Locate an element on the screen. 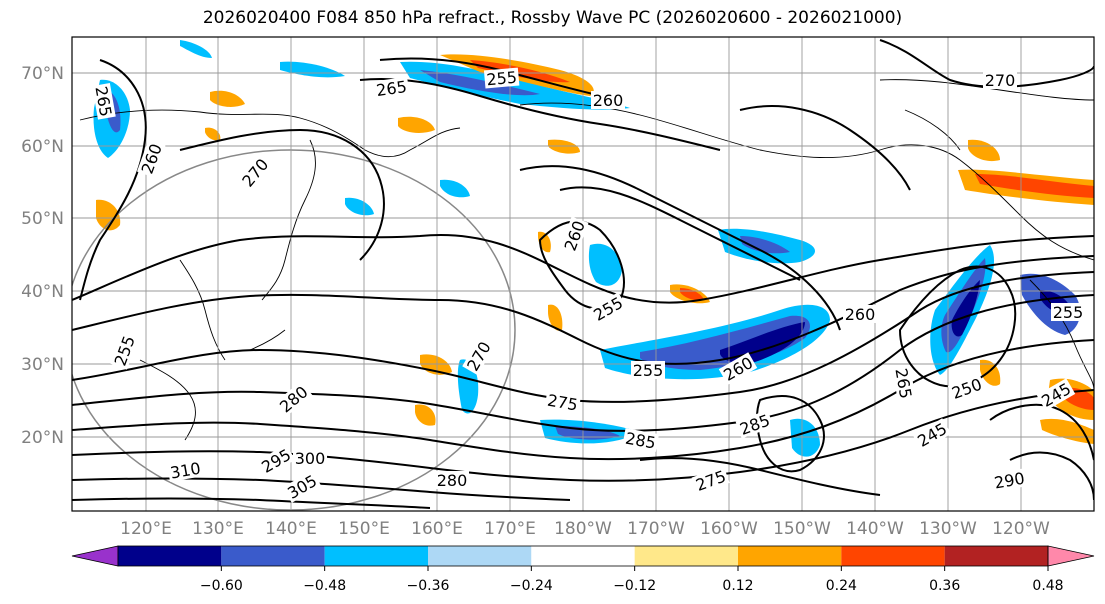 Image resolution: width=1105 pixels, height=604 pixels. longitude-label: 150°W is located at coordinates (802, 529).